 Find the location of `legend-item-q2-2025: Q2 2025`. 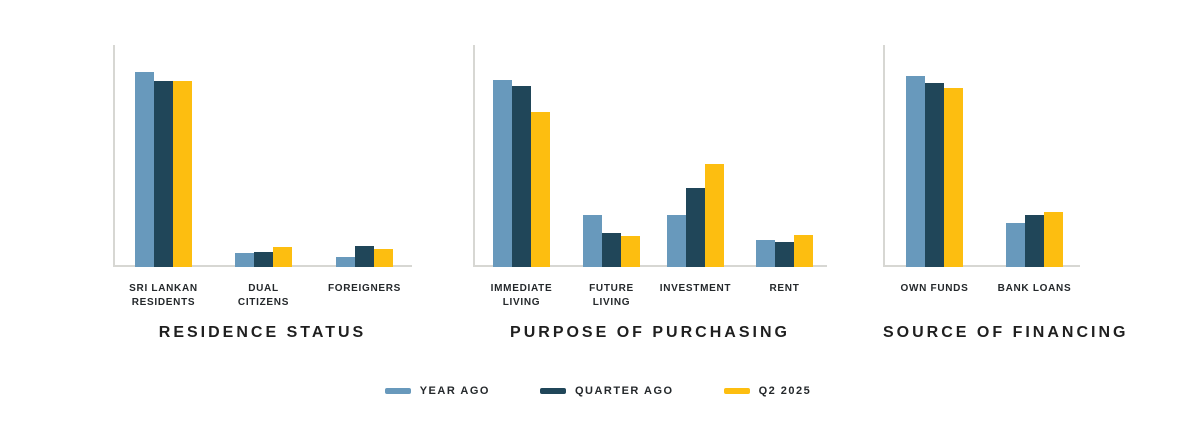

legend-item-q2-2025: Q2 2025 is located at coordinates (767, 391).